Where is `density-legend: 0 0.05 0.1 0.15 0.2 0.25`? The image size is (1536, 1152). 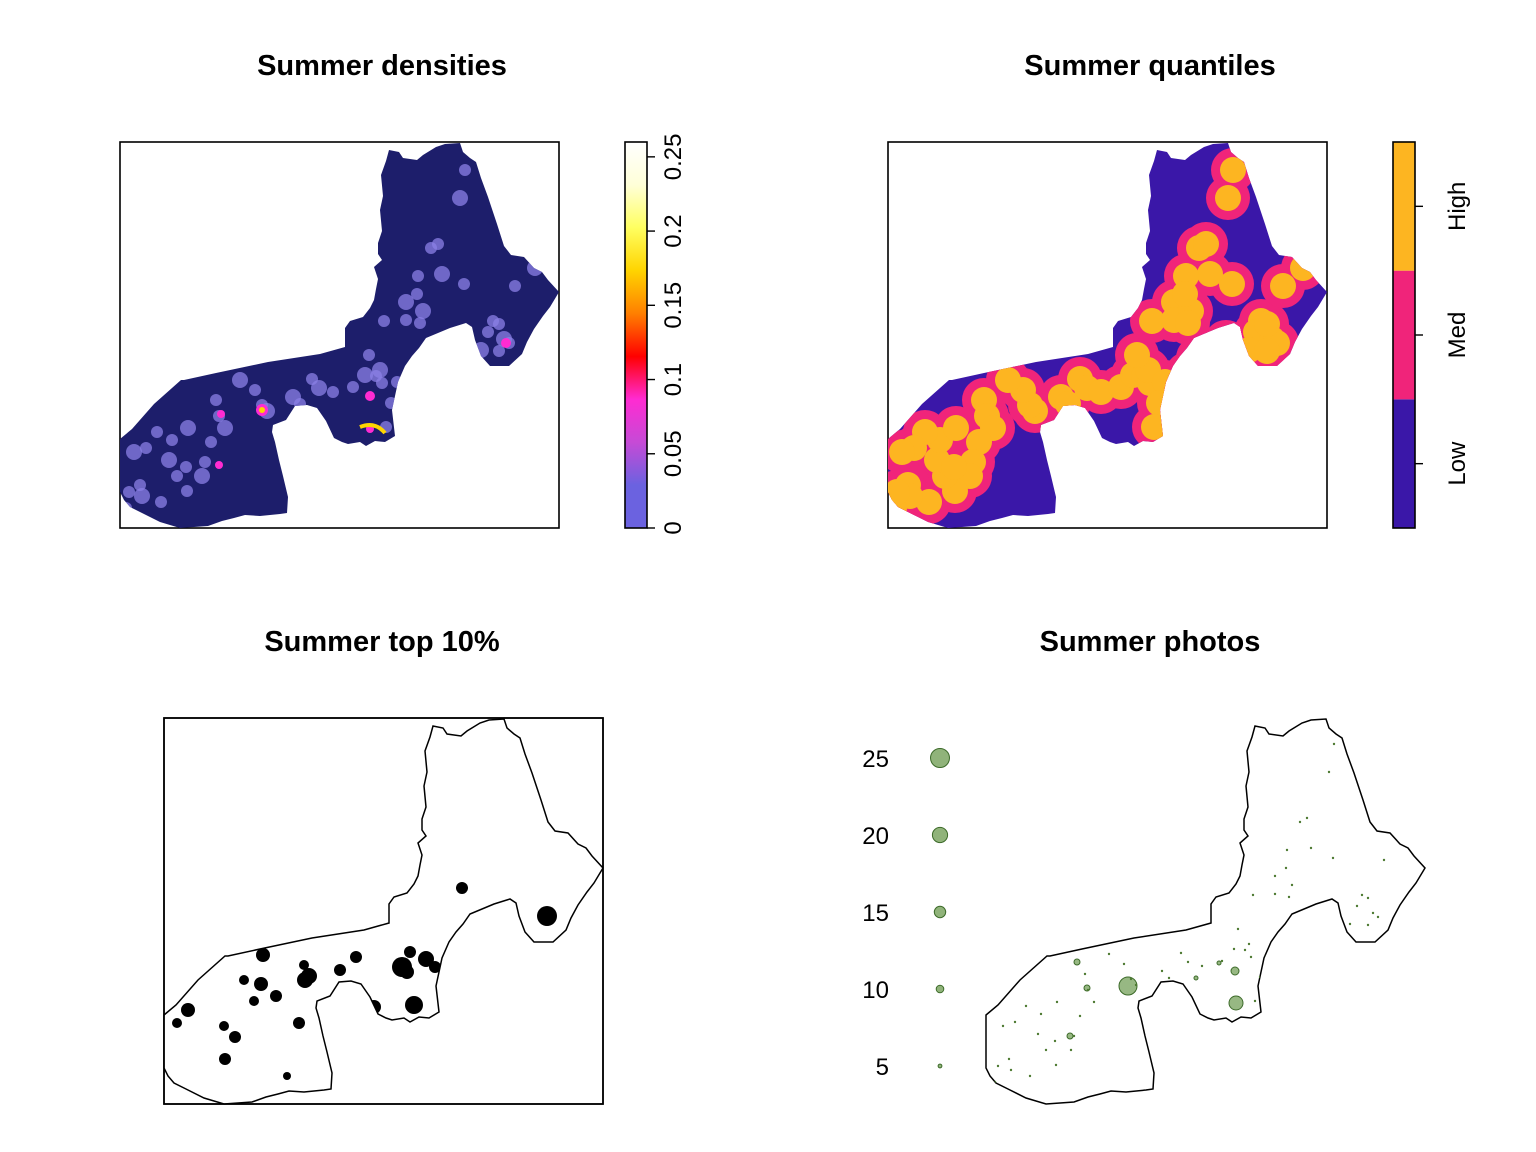
density-legend: 0 0.05 0.1 0.15 0.2 0.25 is located at coordinates (655, 334).